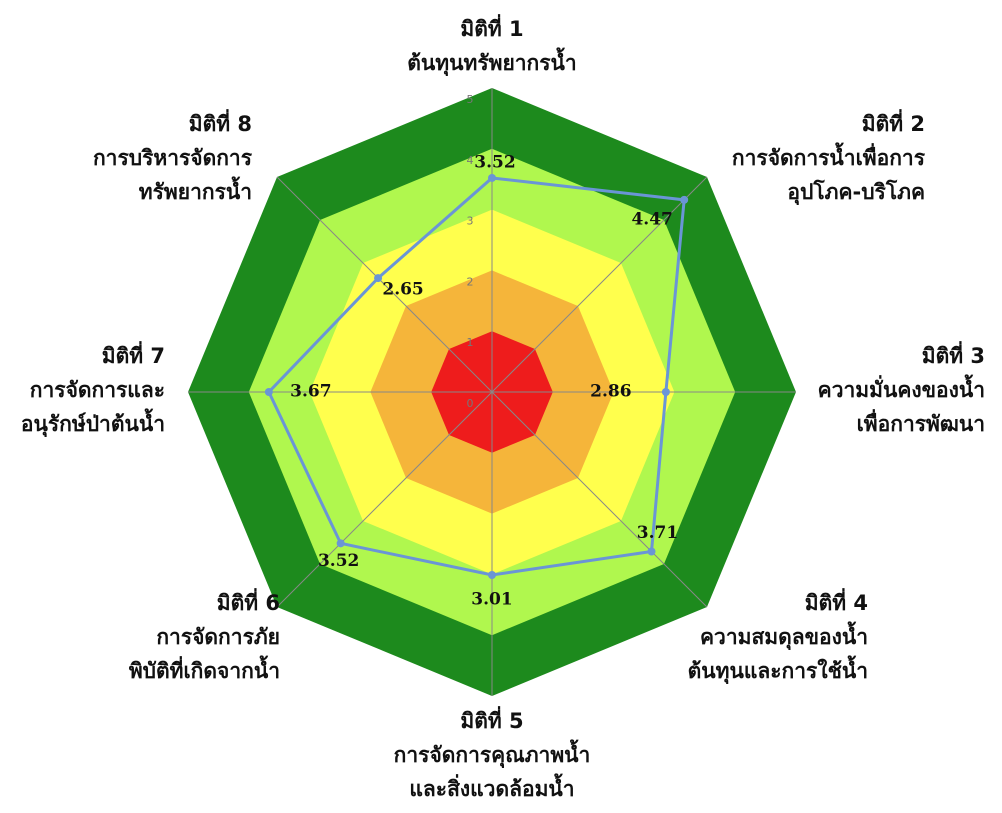 This screenshot has width=1002, height=813. I want to click on category-label: มิติที่ 4, so click(836, 601).